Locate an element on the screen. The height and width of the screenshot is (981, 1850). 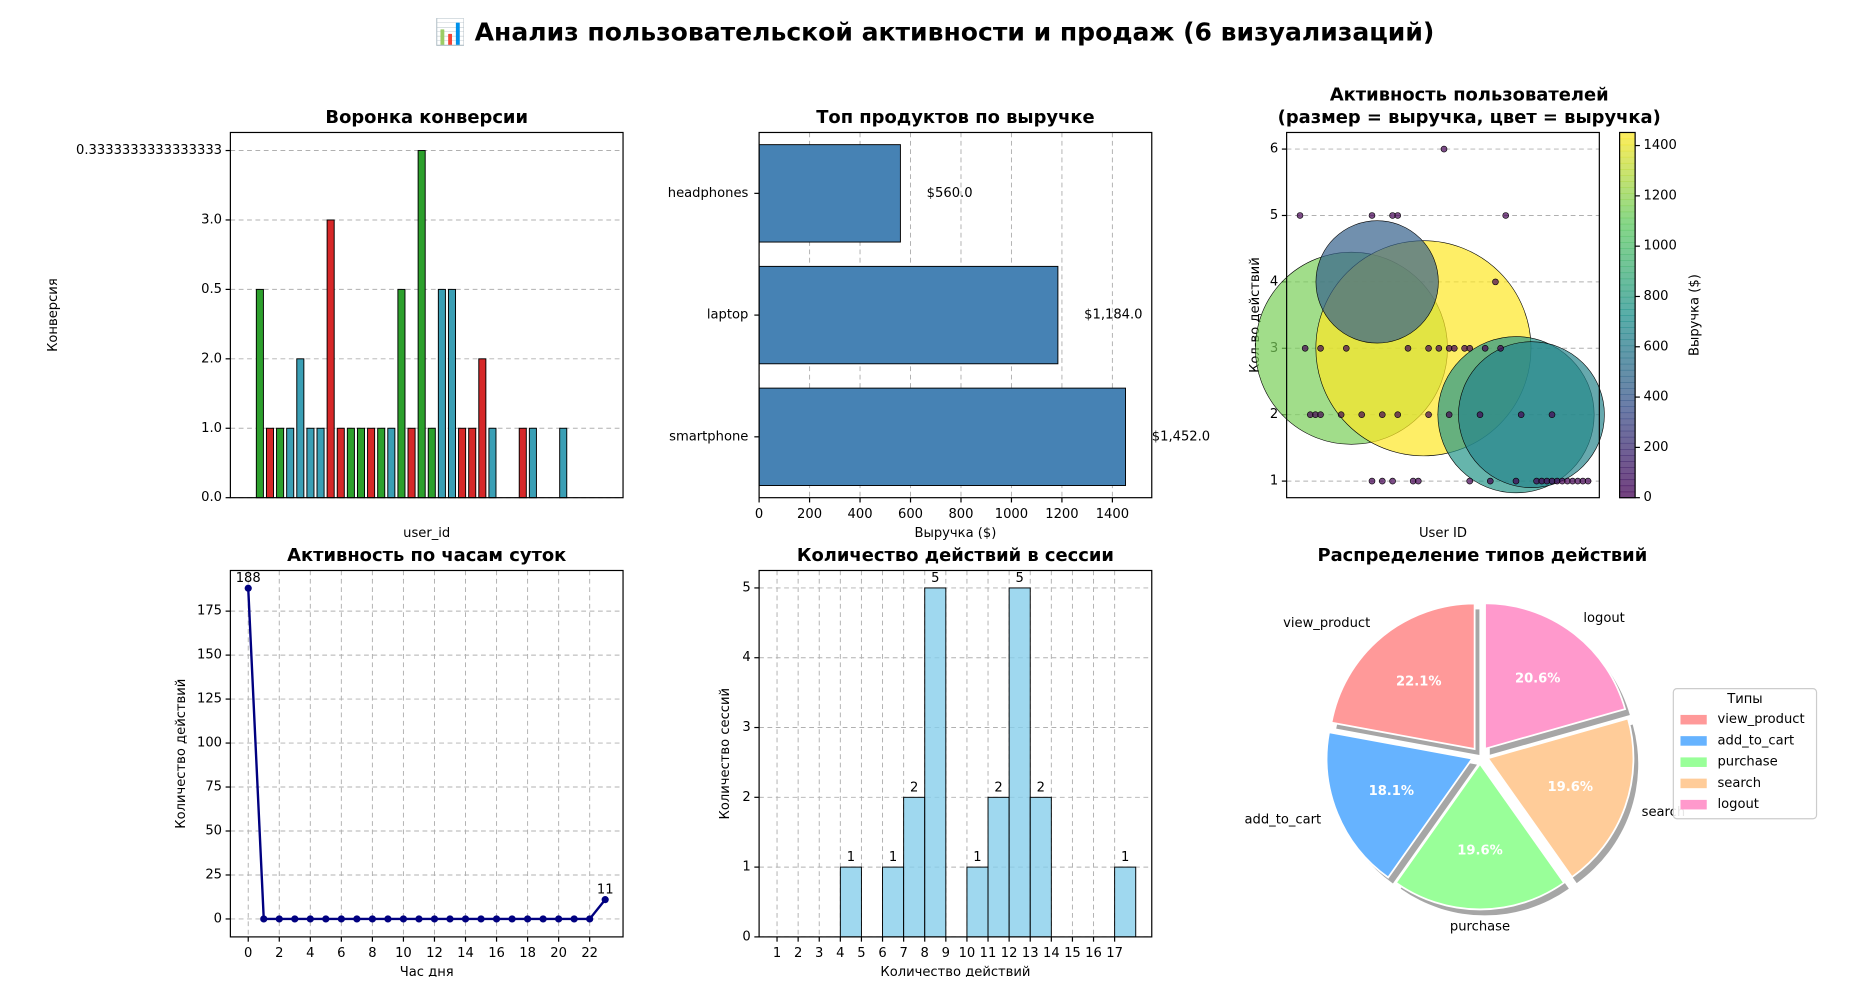
y-tick-label: 0.3333333333333333 is located at coordinates (149, 150).